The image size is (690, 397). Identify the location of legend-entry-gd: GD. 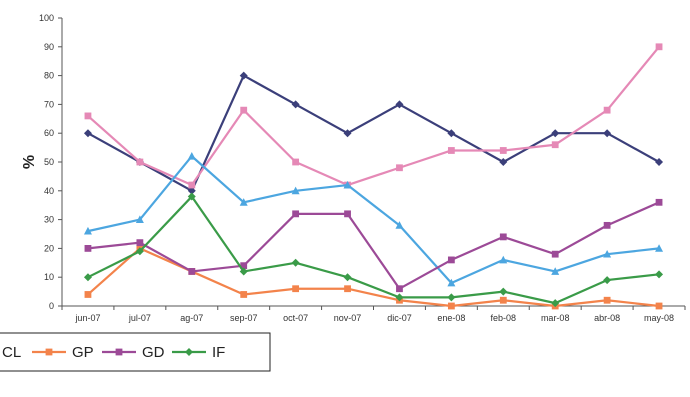
(133, 352).